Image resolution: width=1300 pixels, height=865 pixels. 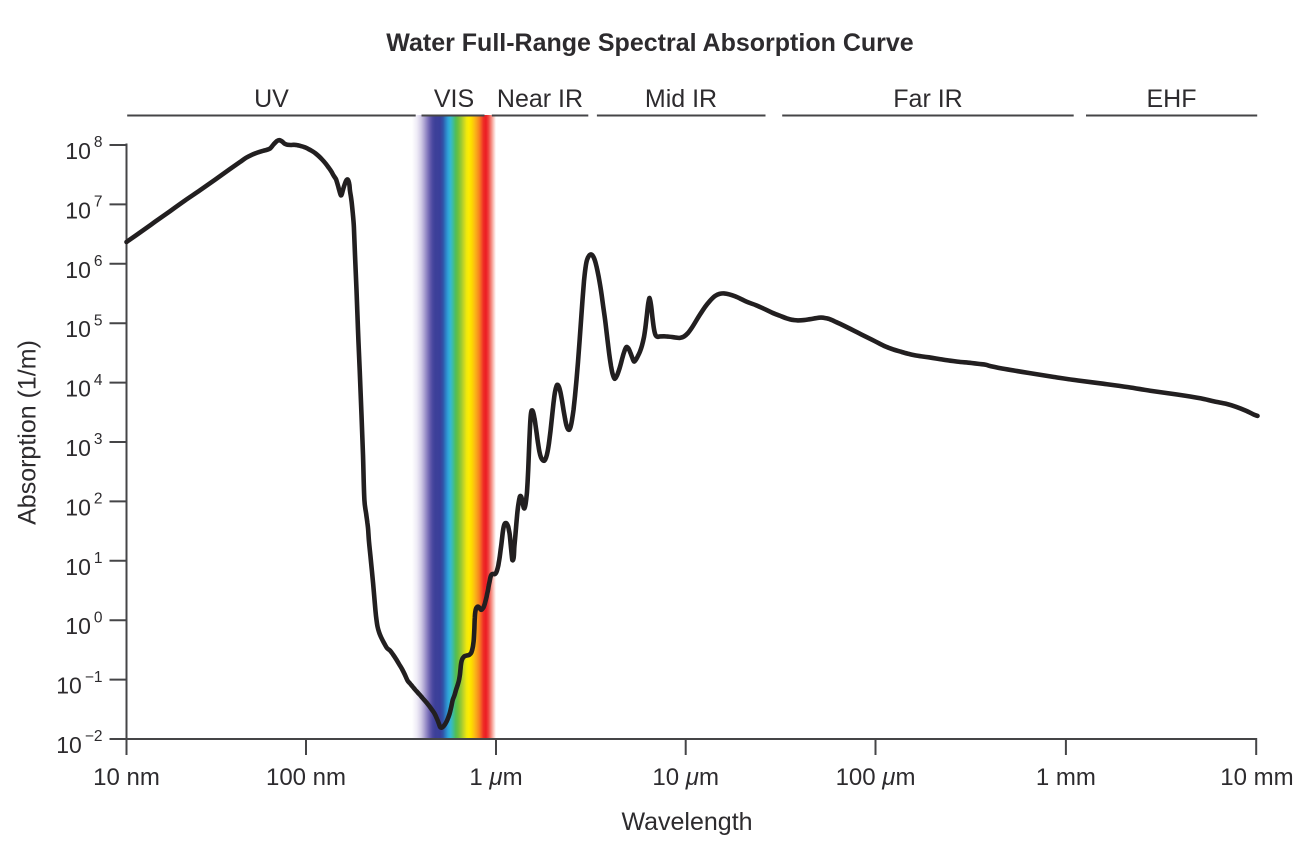 What do you see at coordinates (271, 99) in the screenshot?
I see `svg-text: UV` at bounding box center [271, 99].